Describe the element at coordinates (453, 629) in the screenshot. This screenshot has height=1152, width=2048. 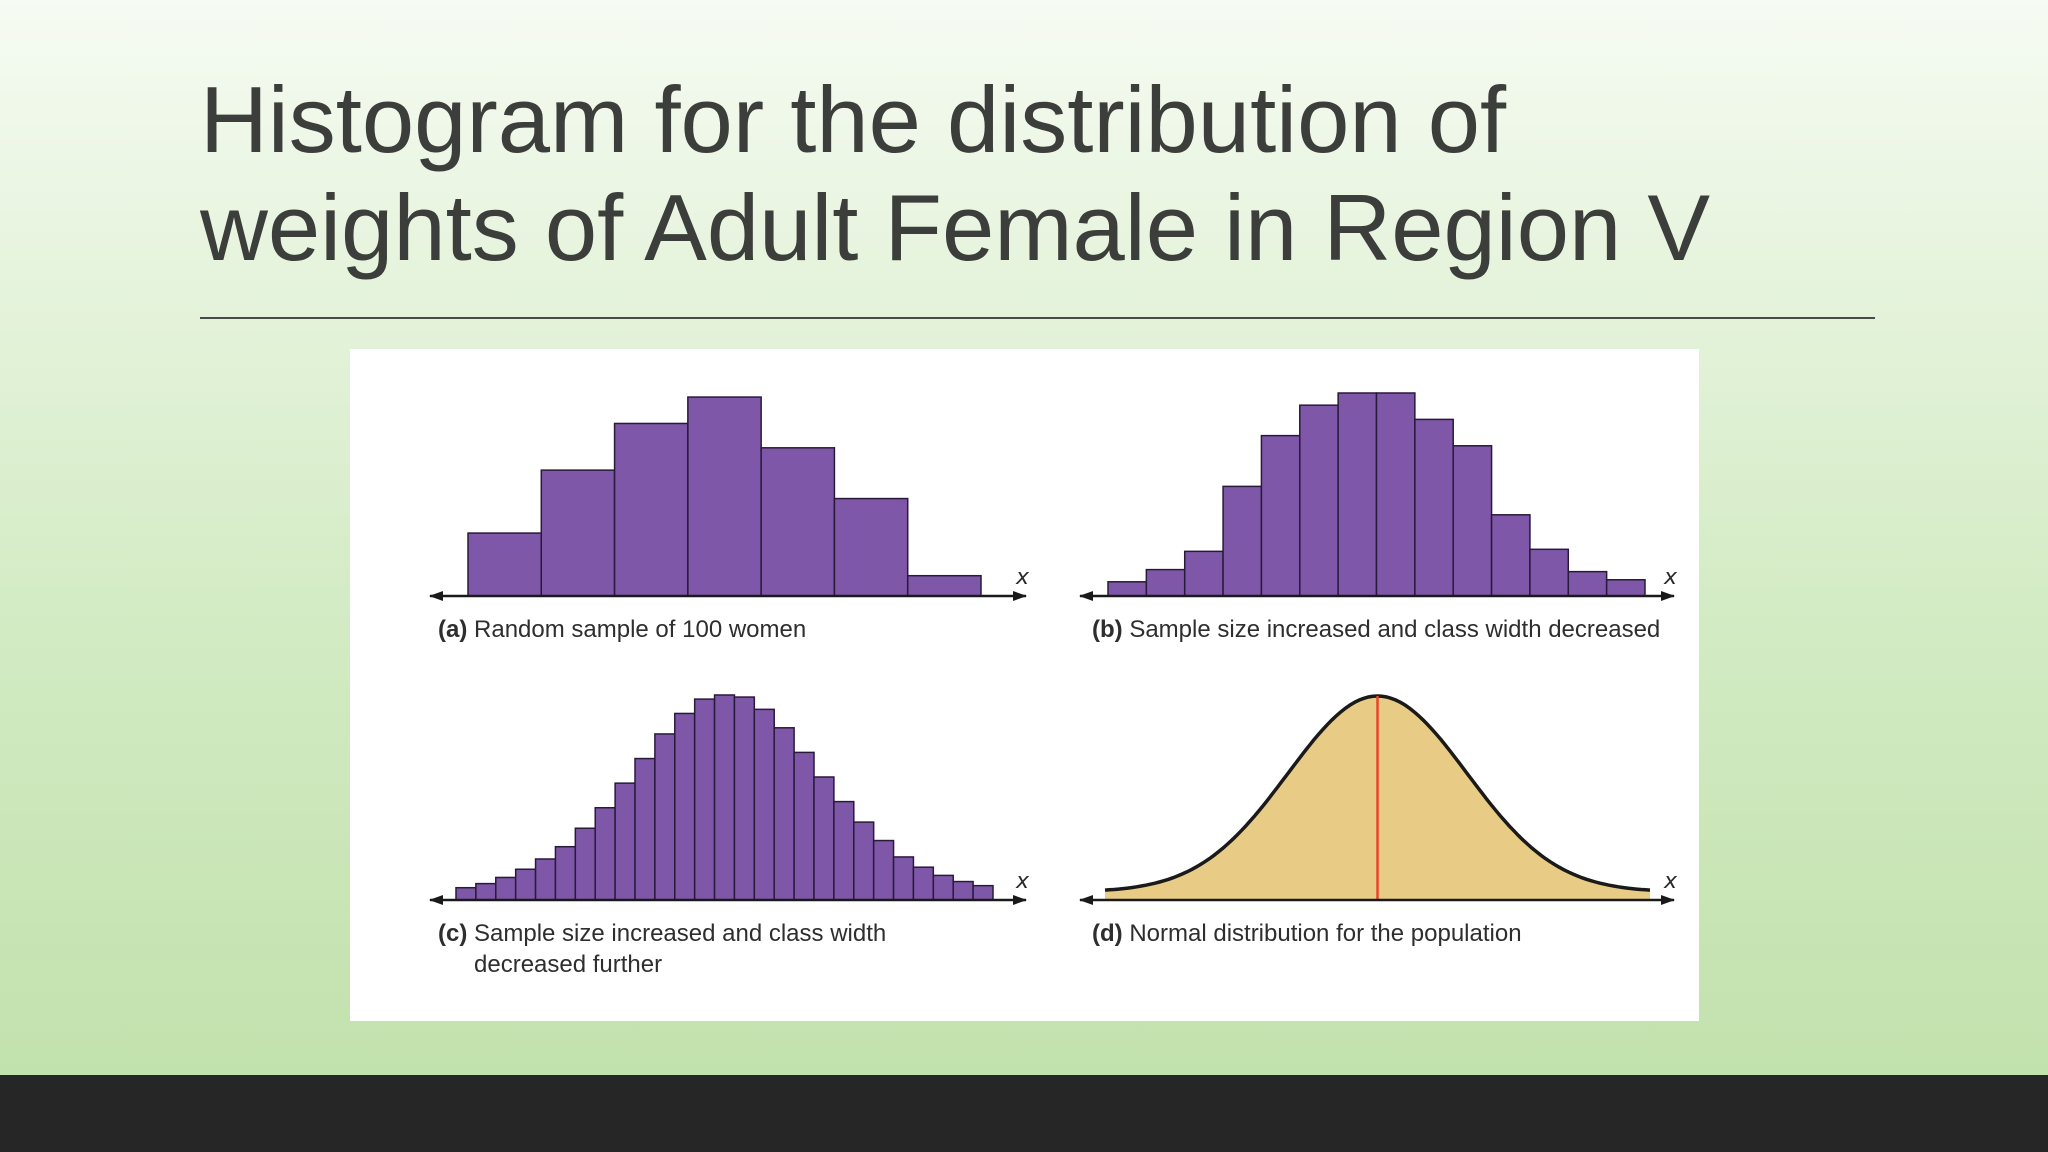
I see `caption-a-tag: (a)` at that location.